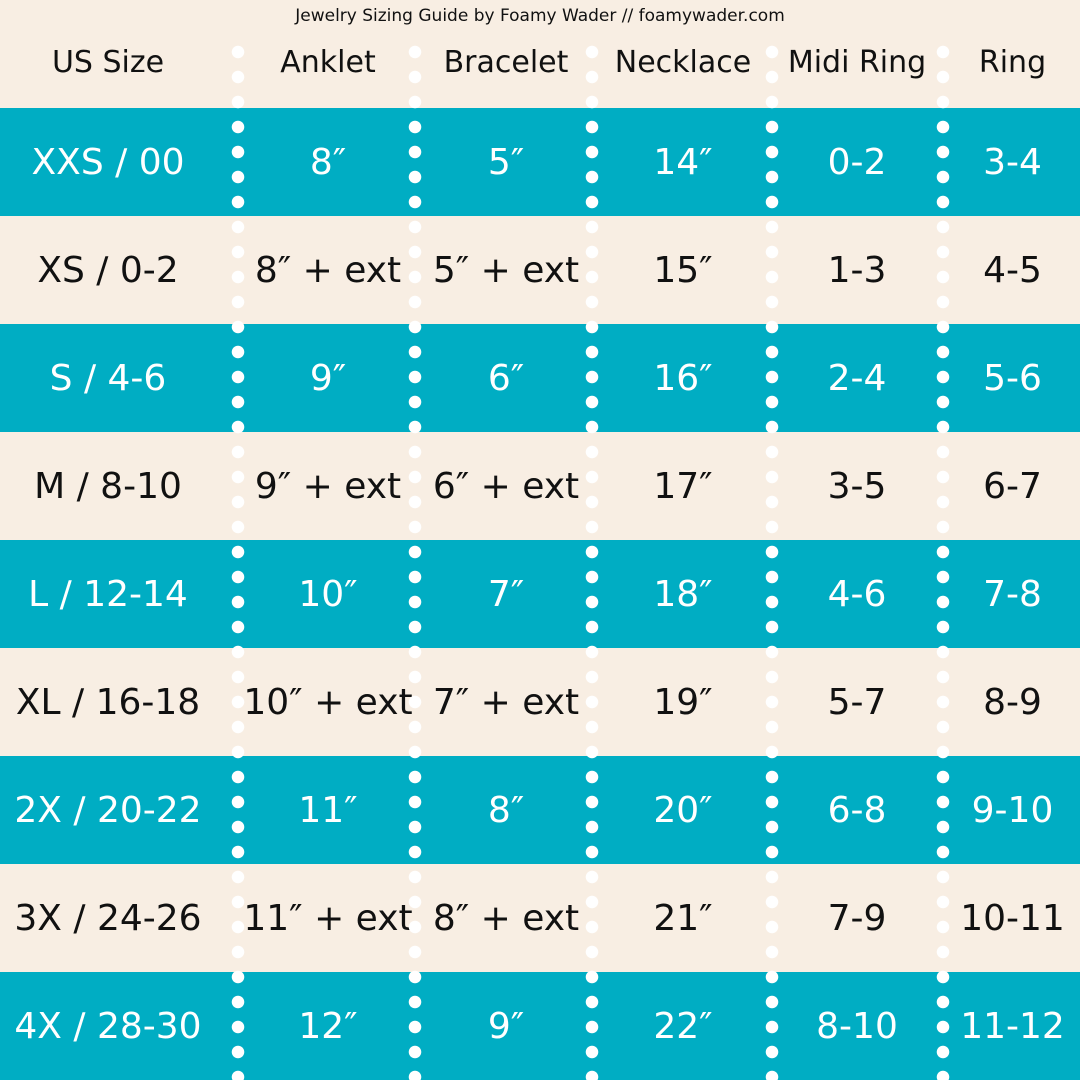  I want to click on cell-ring: 9-10, so click(1012, 810).